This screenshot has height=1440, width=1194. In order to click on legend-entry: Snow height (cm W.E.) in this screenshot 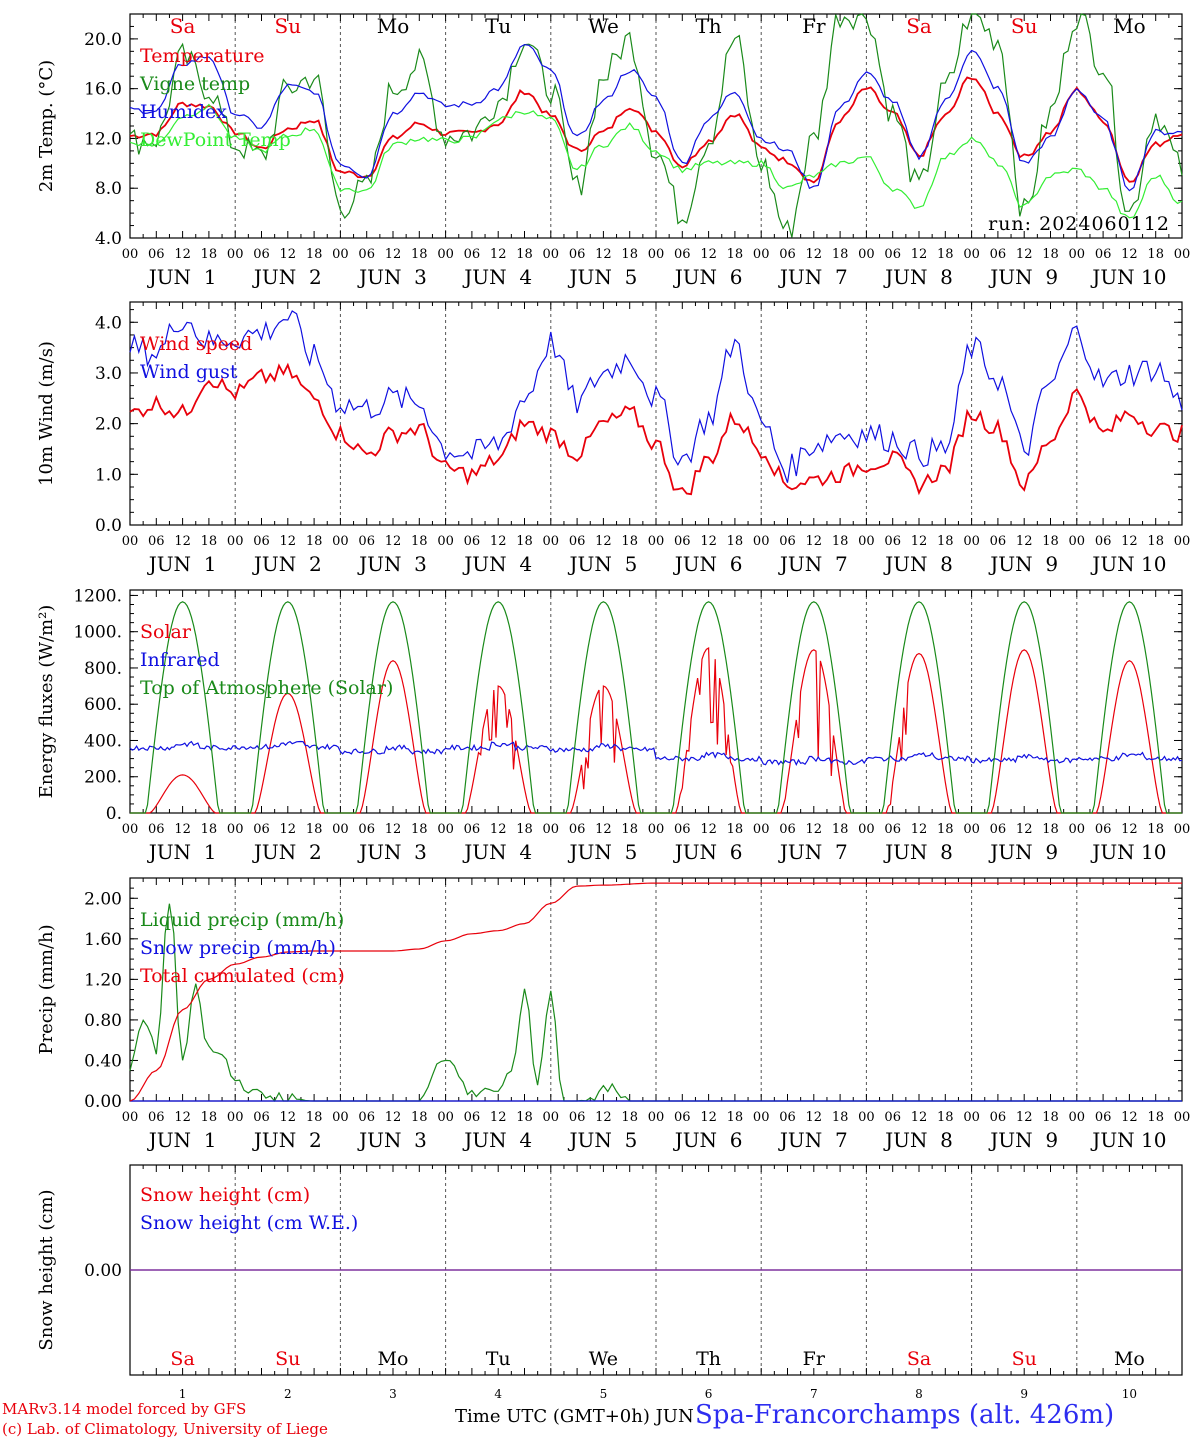, I will do `click(249, 1223)`.